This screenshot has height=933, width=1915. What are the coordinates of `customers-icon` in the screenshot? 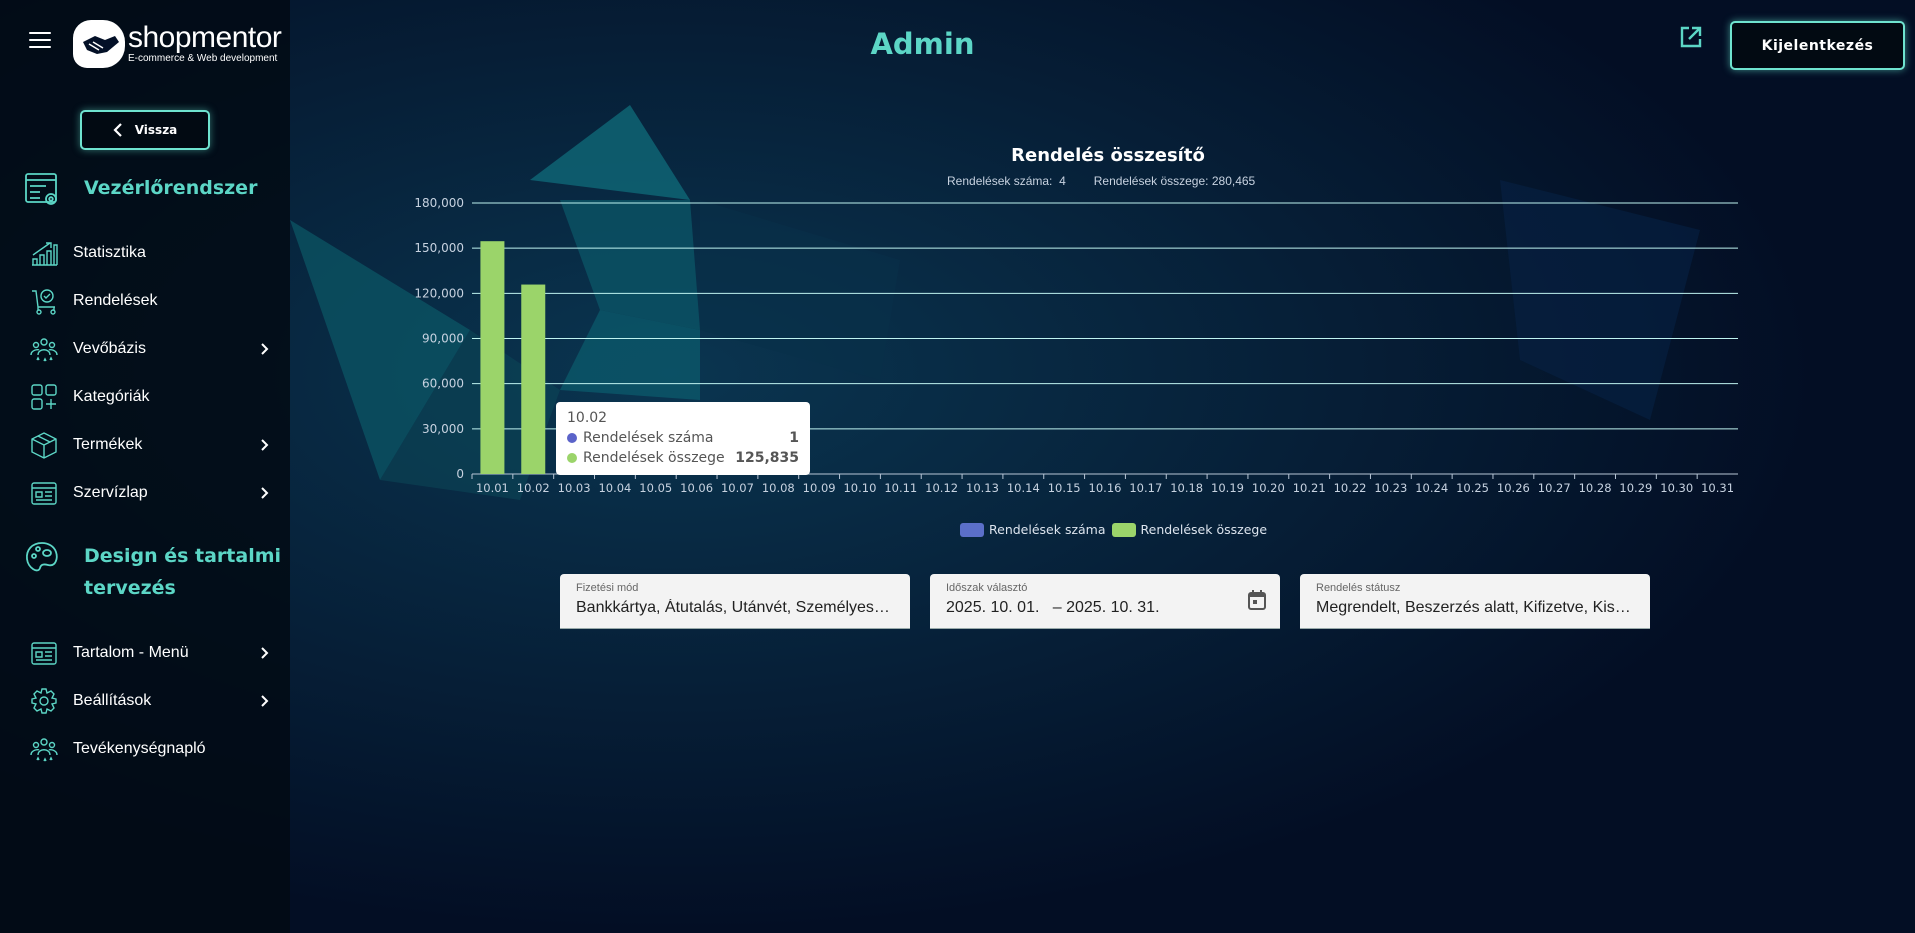 It's located at (44, 350).